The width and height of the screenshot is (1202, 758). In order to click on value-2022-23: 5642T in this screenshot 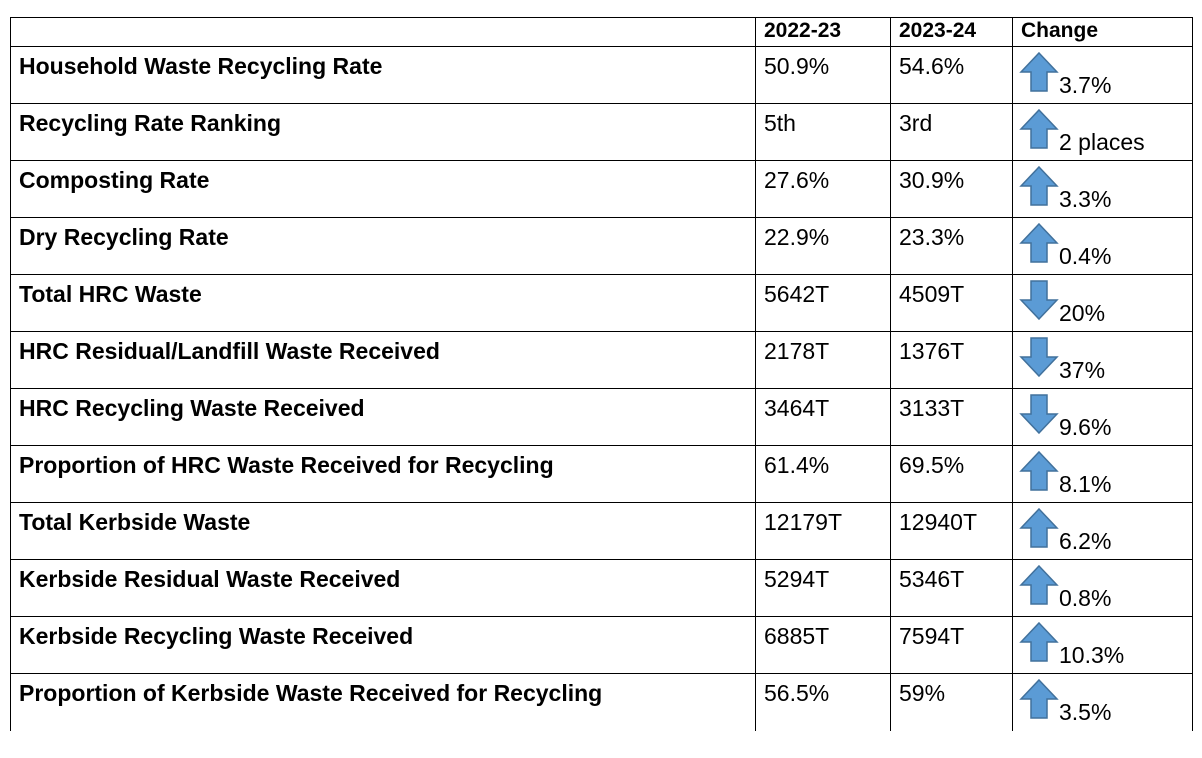, I will do `click(823, 303)`.